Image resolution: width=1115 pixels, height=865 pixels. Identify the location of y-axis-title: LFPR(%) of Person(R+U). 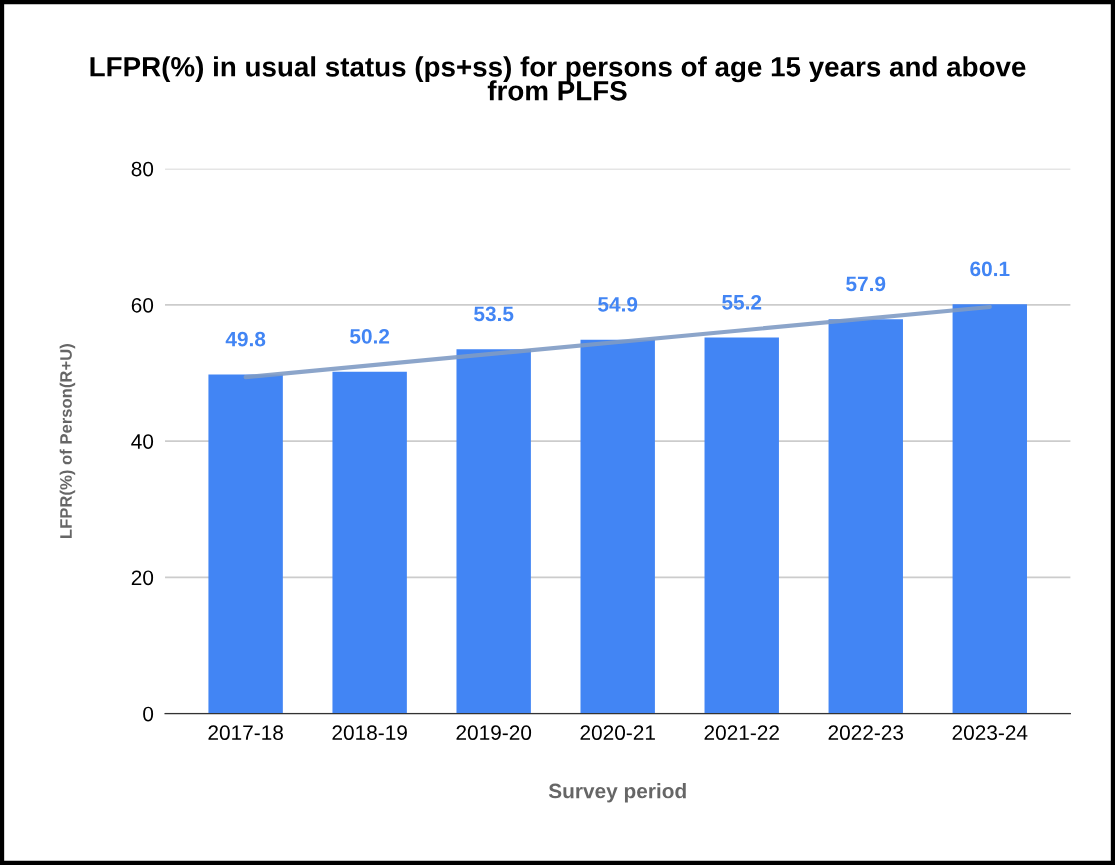
(67, 441).